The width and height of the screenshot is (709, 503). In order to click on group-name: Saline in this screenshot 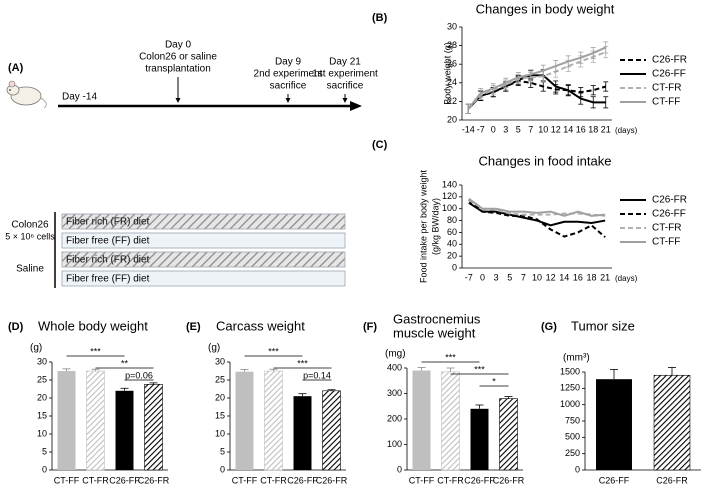, I will do `click(30, 269)`.